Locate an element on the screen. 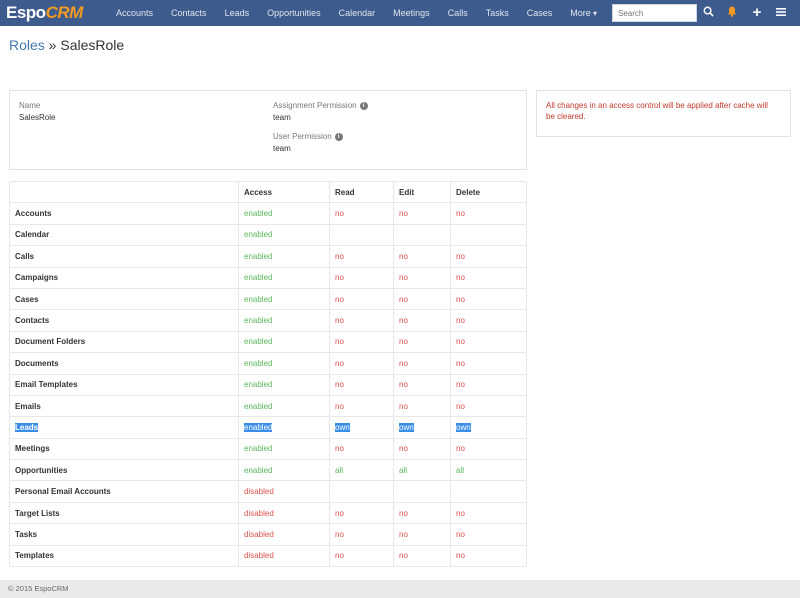 Image resolution: width=800 pixels, height=598 pixels. table-row: Contacts enabled no no no is located at coordinates (268, 320).